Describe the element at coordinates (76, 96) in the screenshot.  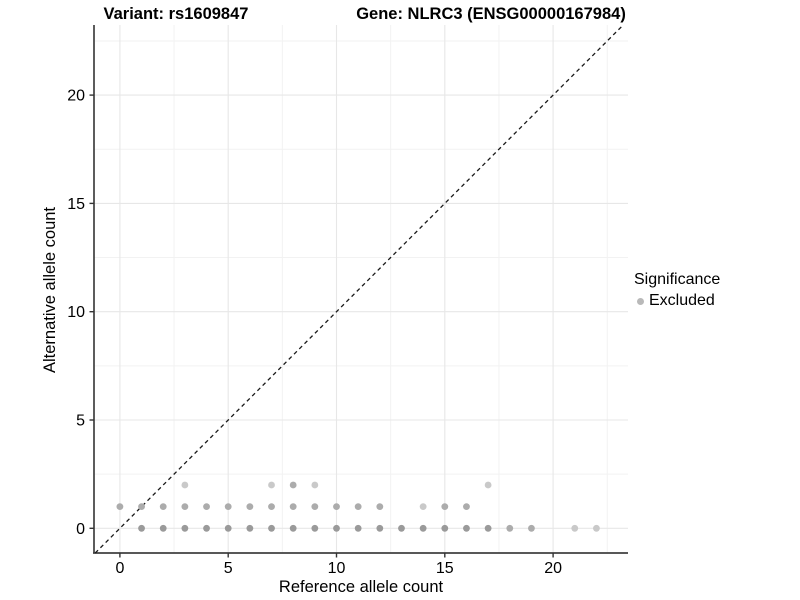
I see `y-tick-label: 20` at that location.